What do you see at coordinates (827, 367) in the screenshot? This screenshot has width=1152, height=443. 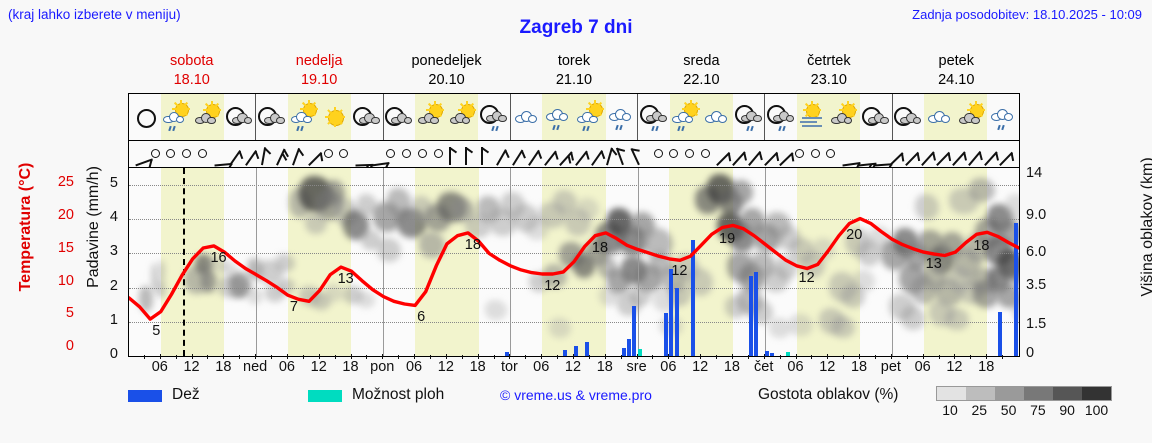 I see `x-axis-label: 12` at bounding box center [827, 367].